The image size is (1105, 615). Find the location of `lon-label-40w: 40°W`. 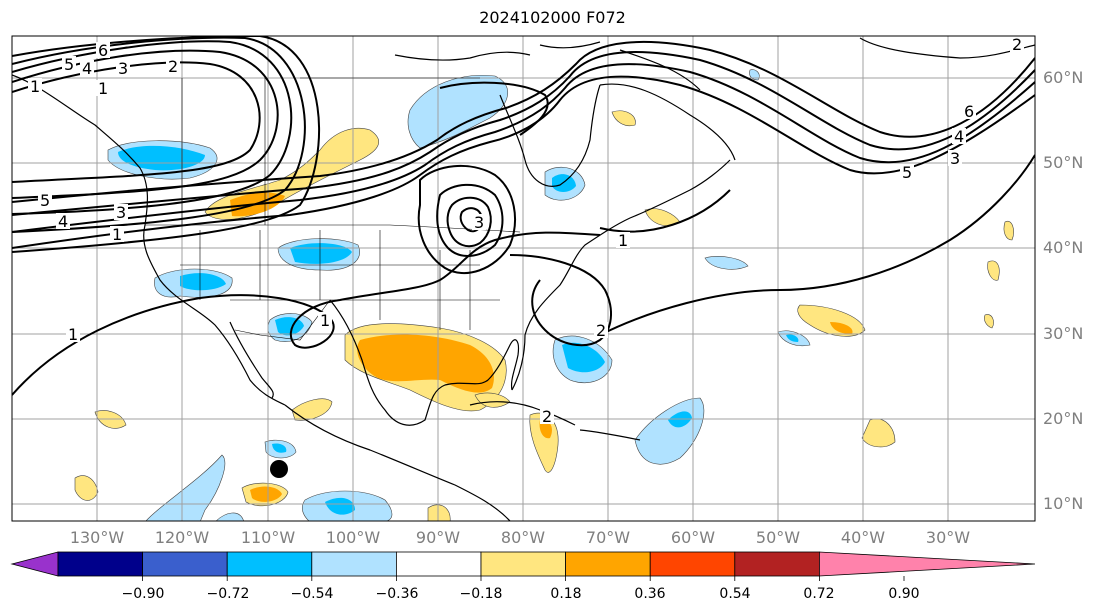

lon-label-40w: 40°W is located at coordinates (863, 537).